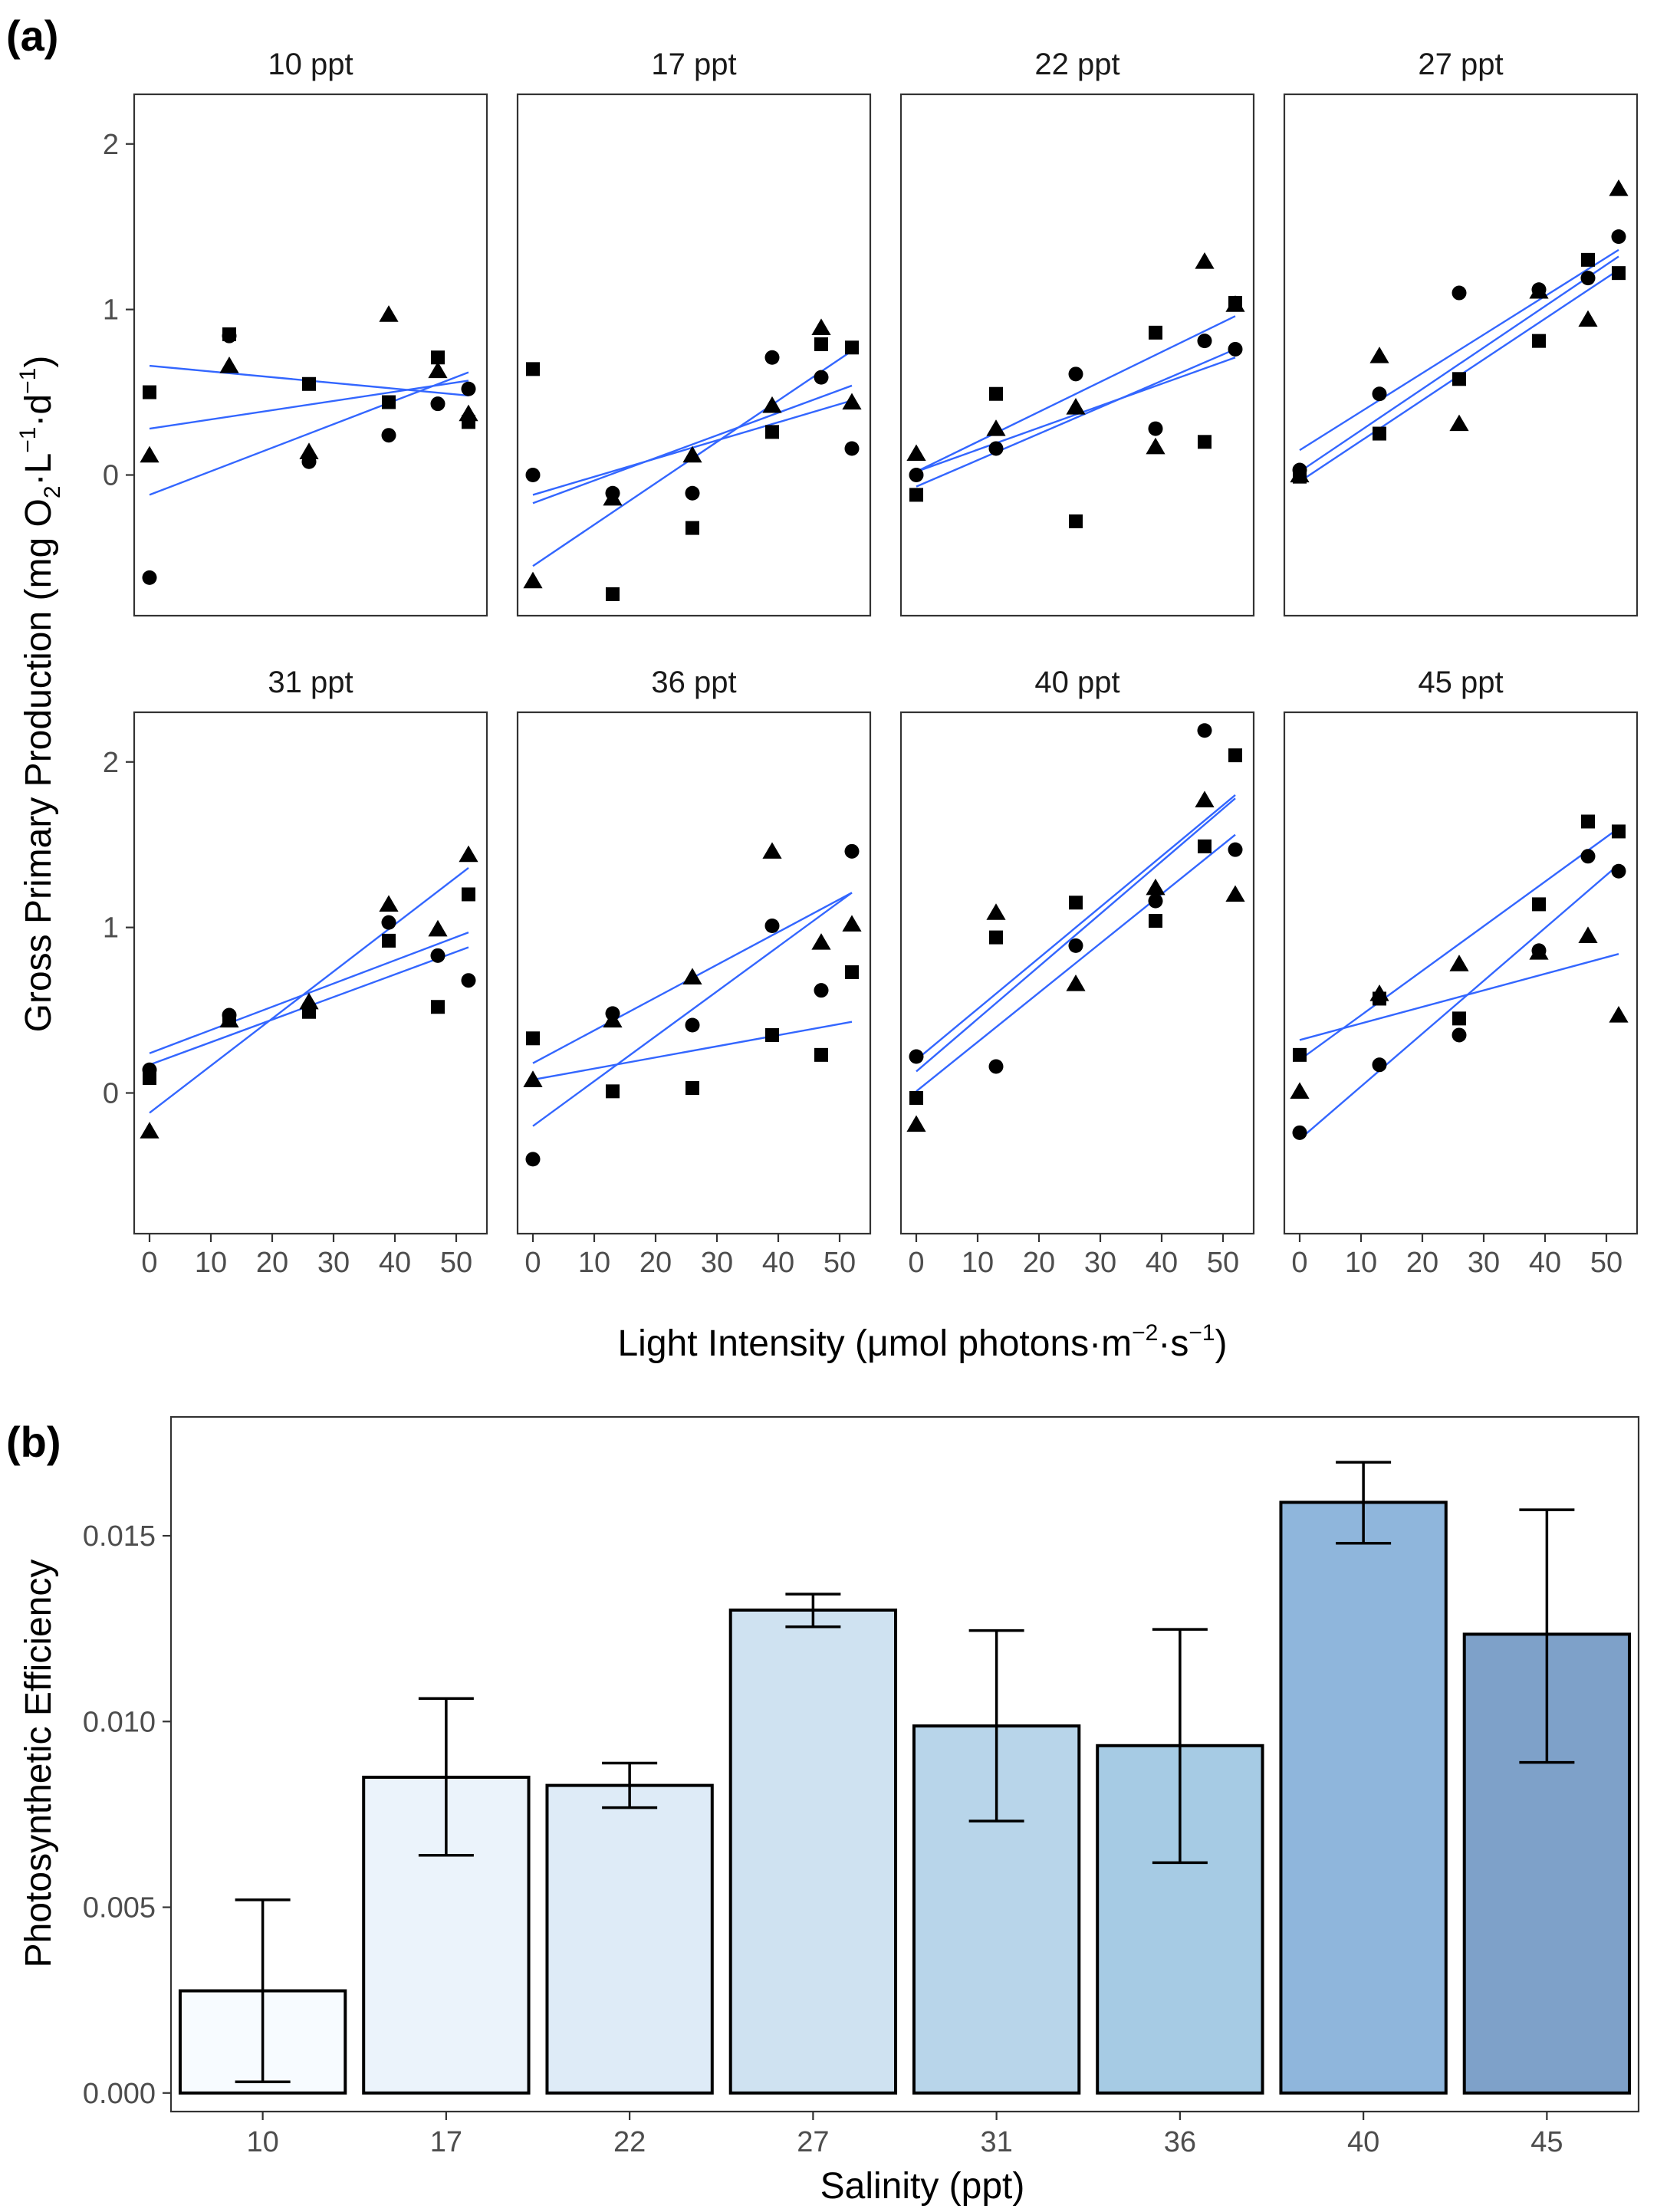 The image size is (1657, 2212). I want to click on y-tick-label: 0.005, so click(120, 1908).